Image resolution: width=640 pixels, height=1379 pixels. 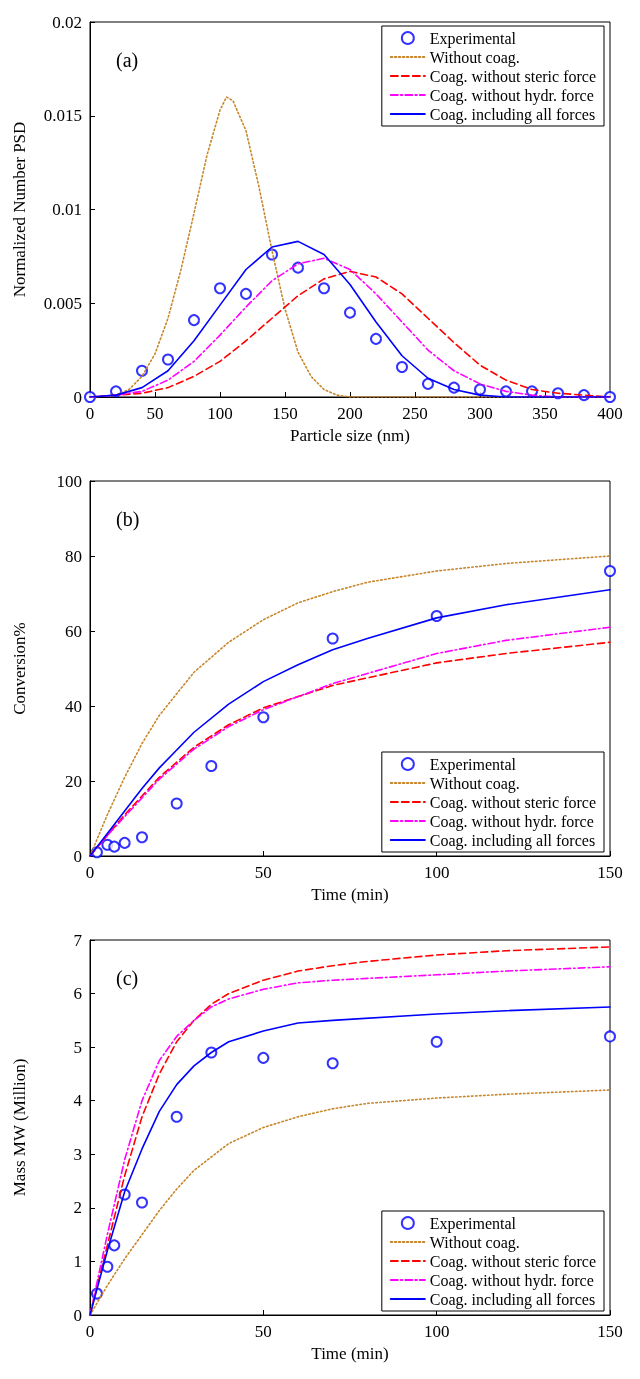 What do you see at coordinates (73, 706) in the screenshot?
I see `y-tick-label: 40` at bounding box center [73, 706].